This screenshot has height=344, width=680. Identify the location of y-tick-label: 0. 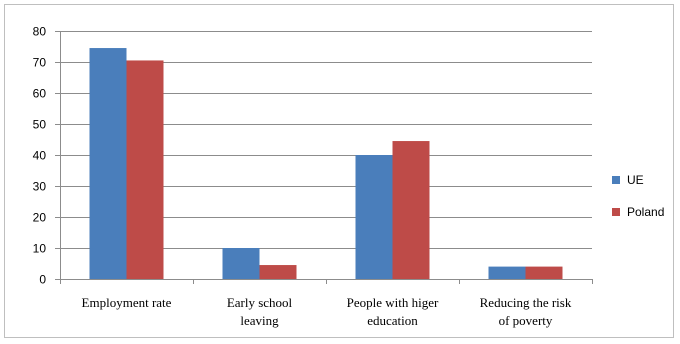
(42, 280).